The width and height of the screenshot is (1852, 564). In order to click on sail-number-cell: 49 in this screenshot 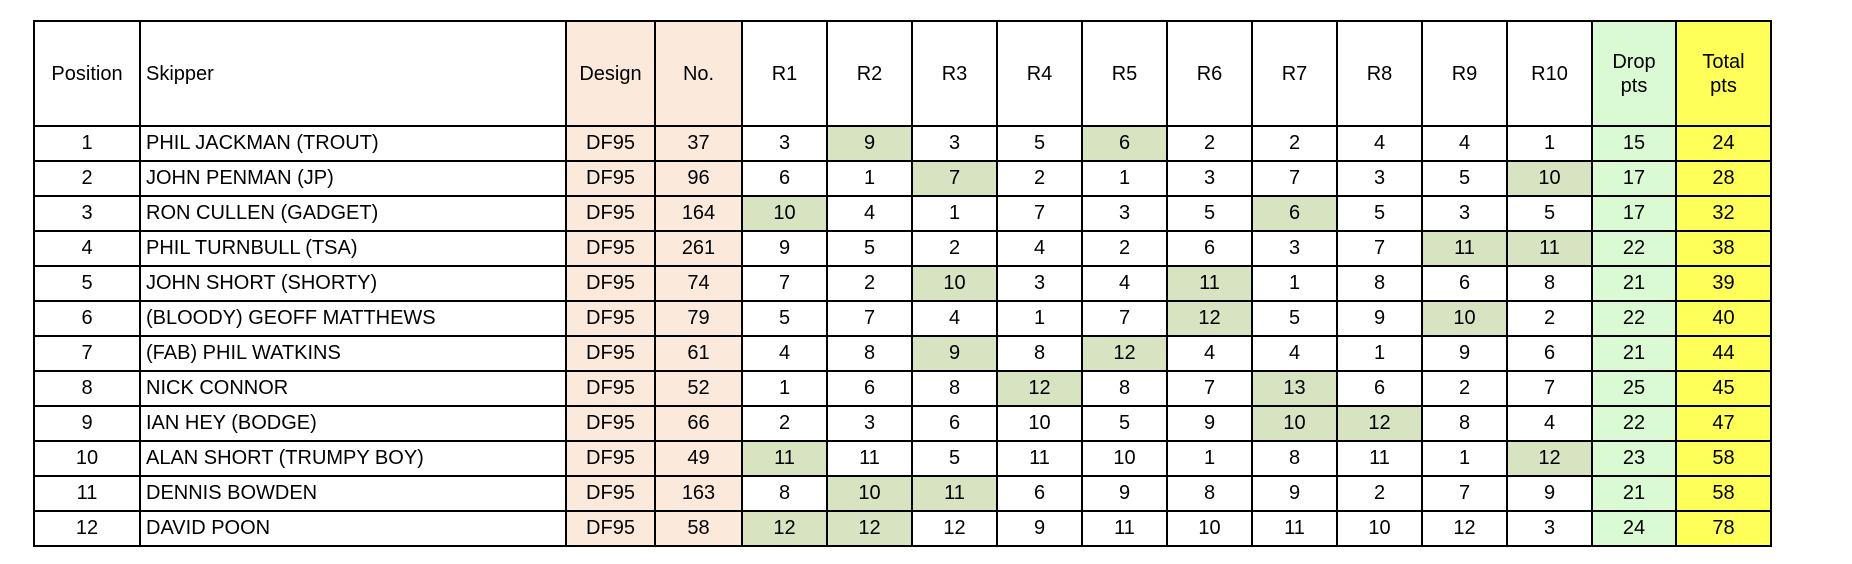, I will do `click(698, 458)`.